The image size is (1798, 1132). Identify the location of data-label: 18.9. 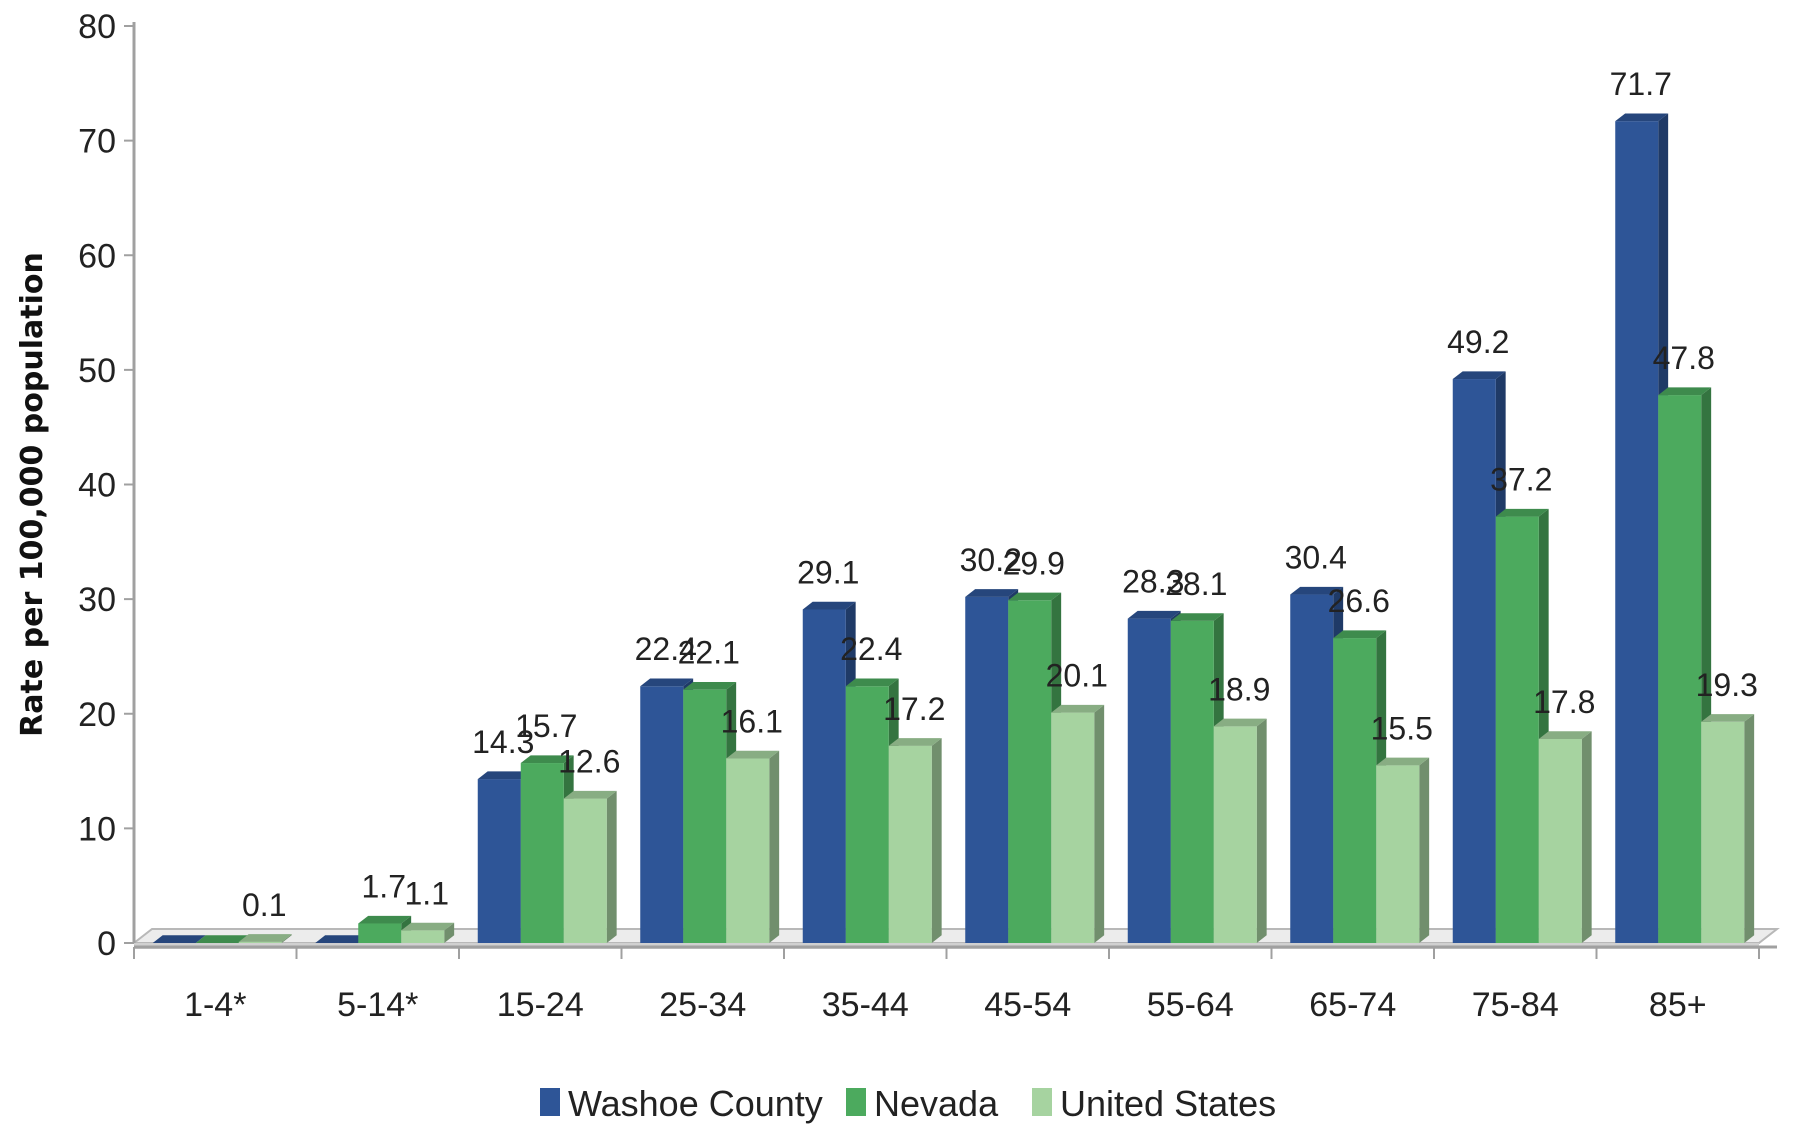
(1239, 689).